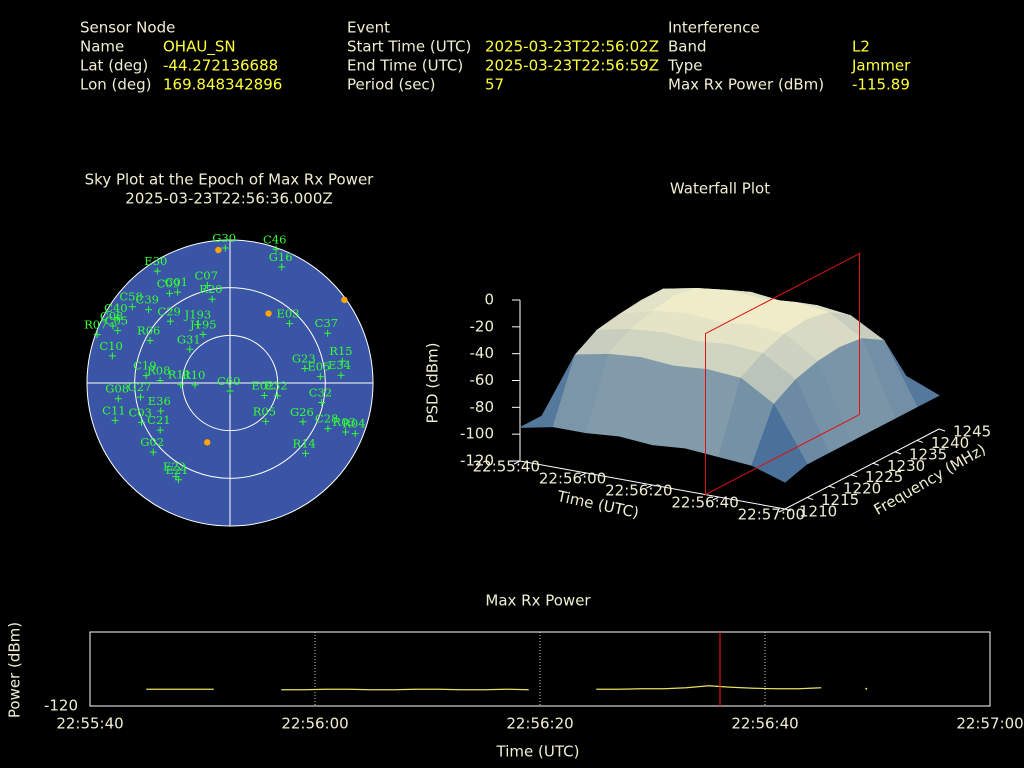 The height and width of the screenshot is (768, 1024). What do you see at coordinates (989, 724) in the screenshot?
I see `x-tick-label: 22:57:00` at bounding box center [989, 724].